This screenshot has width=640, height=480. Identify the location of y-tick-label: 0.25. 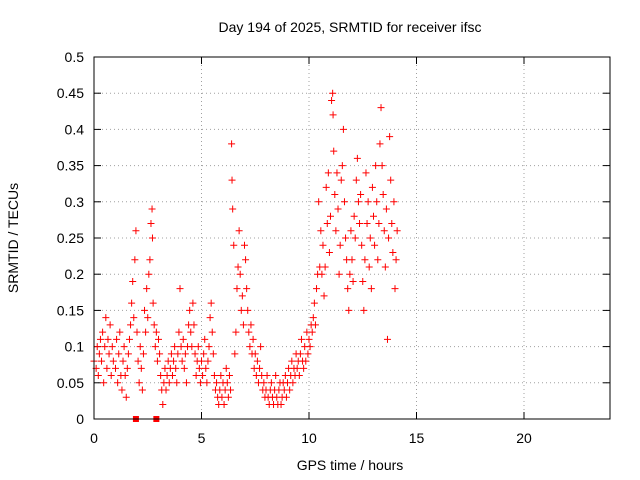
(70, 238).